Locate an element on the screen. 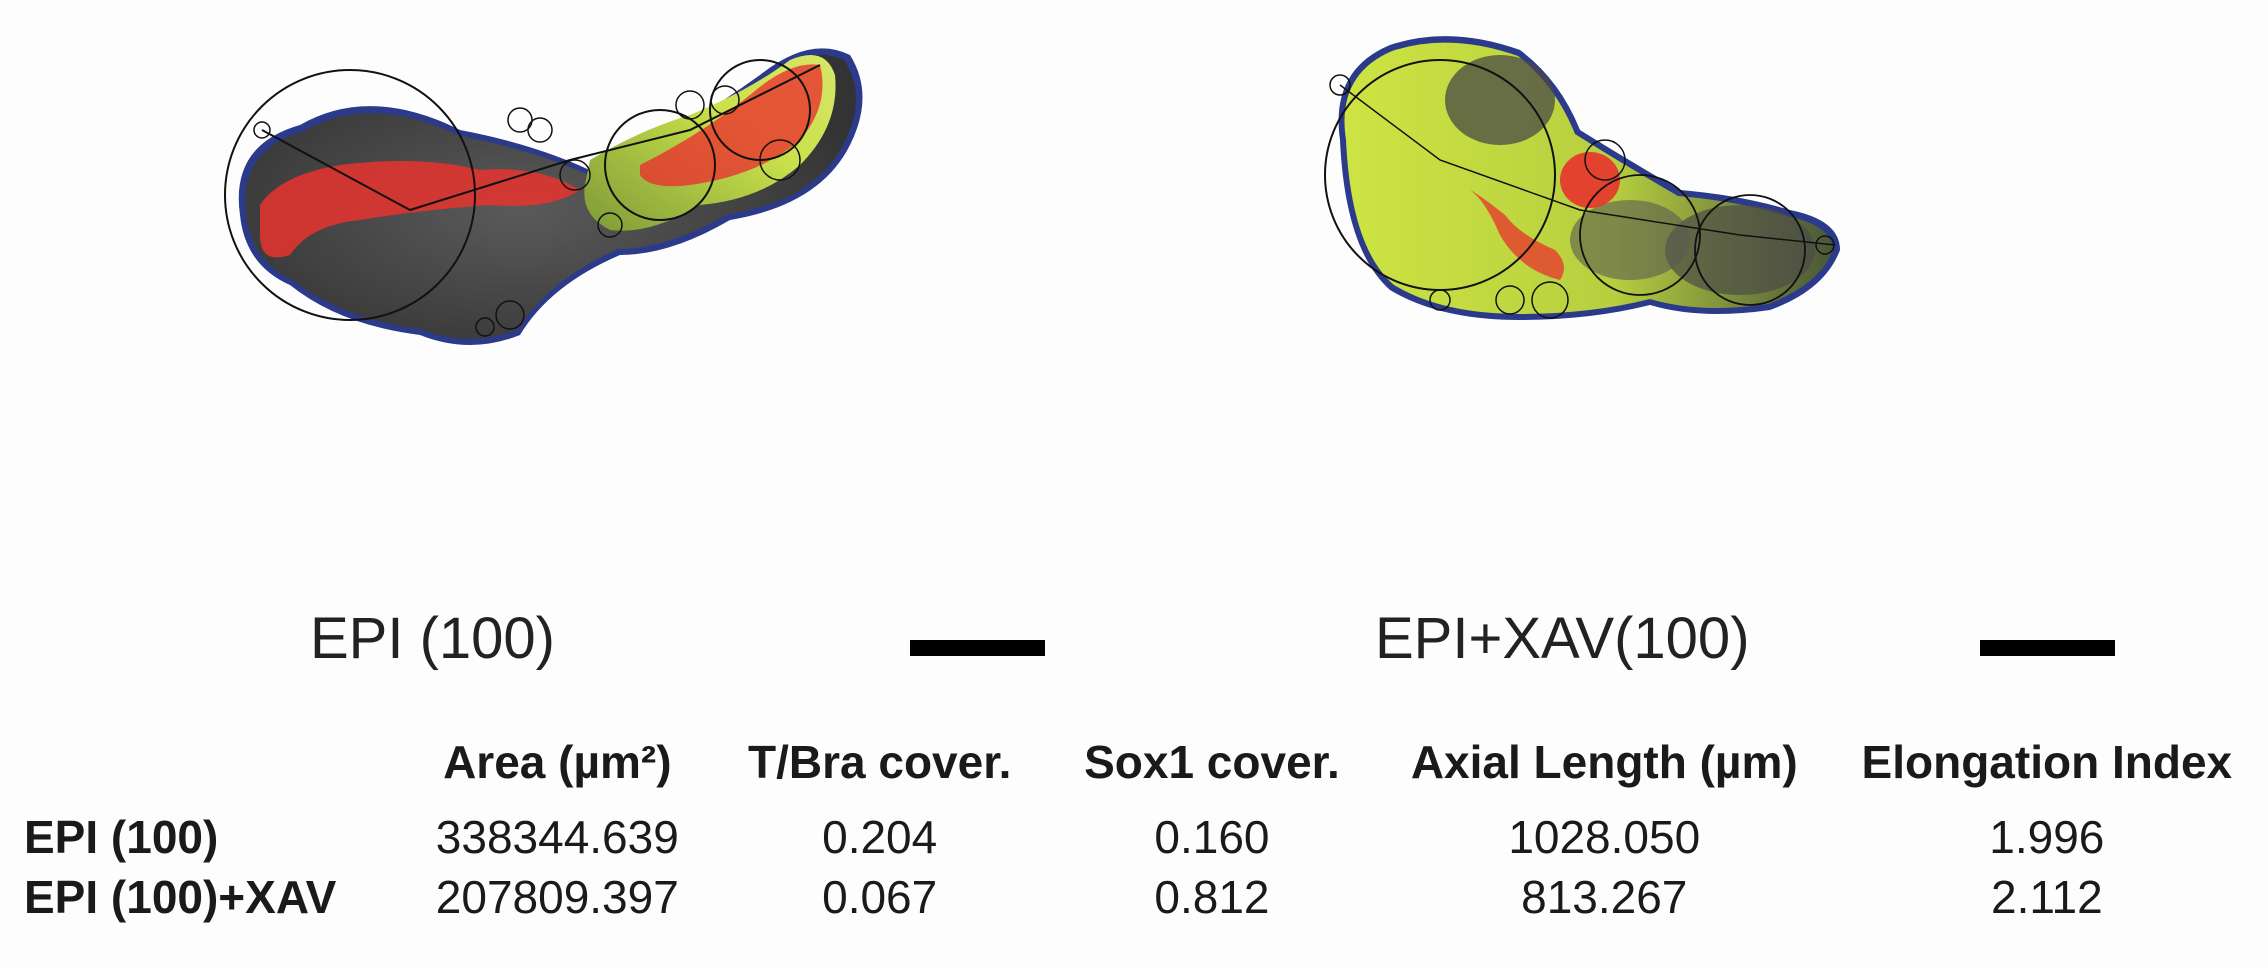 The width and height of the screenshot is (2268, 969). cell-elongation: 1.996 is located at coordinates (2047, 837).